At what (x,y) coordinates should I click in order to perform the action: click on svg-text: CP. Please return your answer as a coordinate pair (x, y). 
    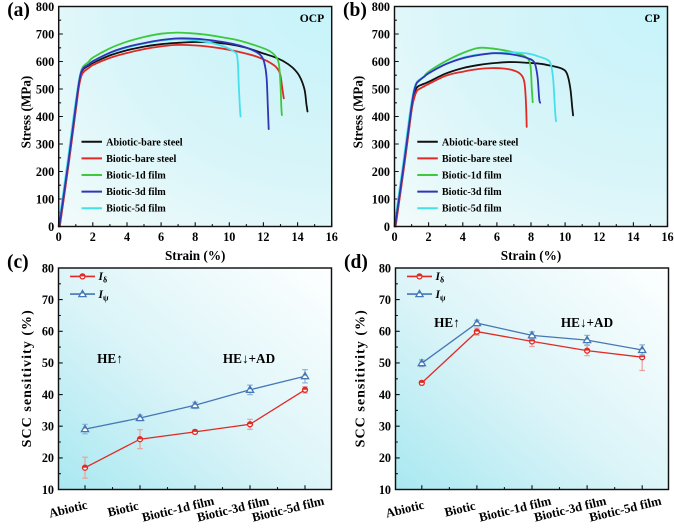
    Looking at the image, I should click on (652, 18).